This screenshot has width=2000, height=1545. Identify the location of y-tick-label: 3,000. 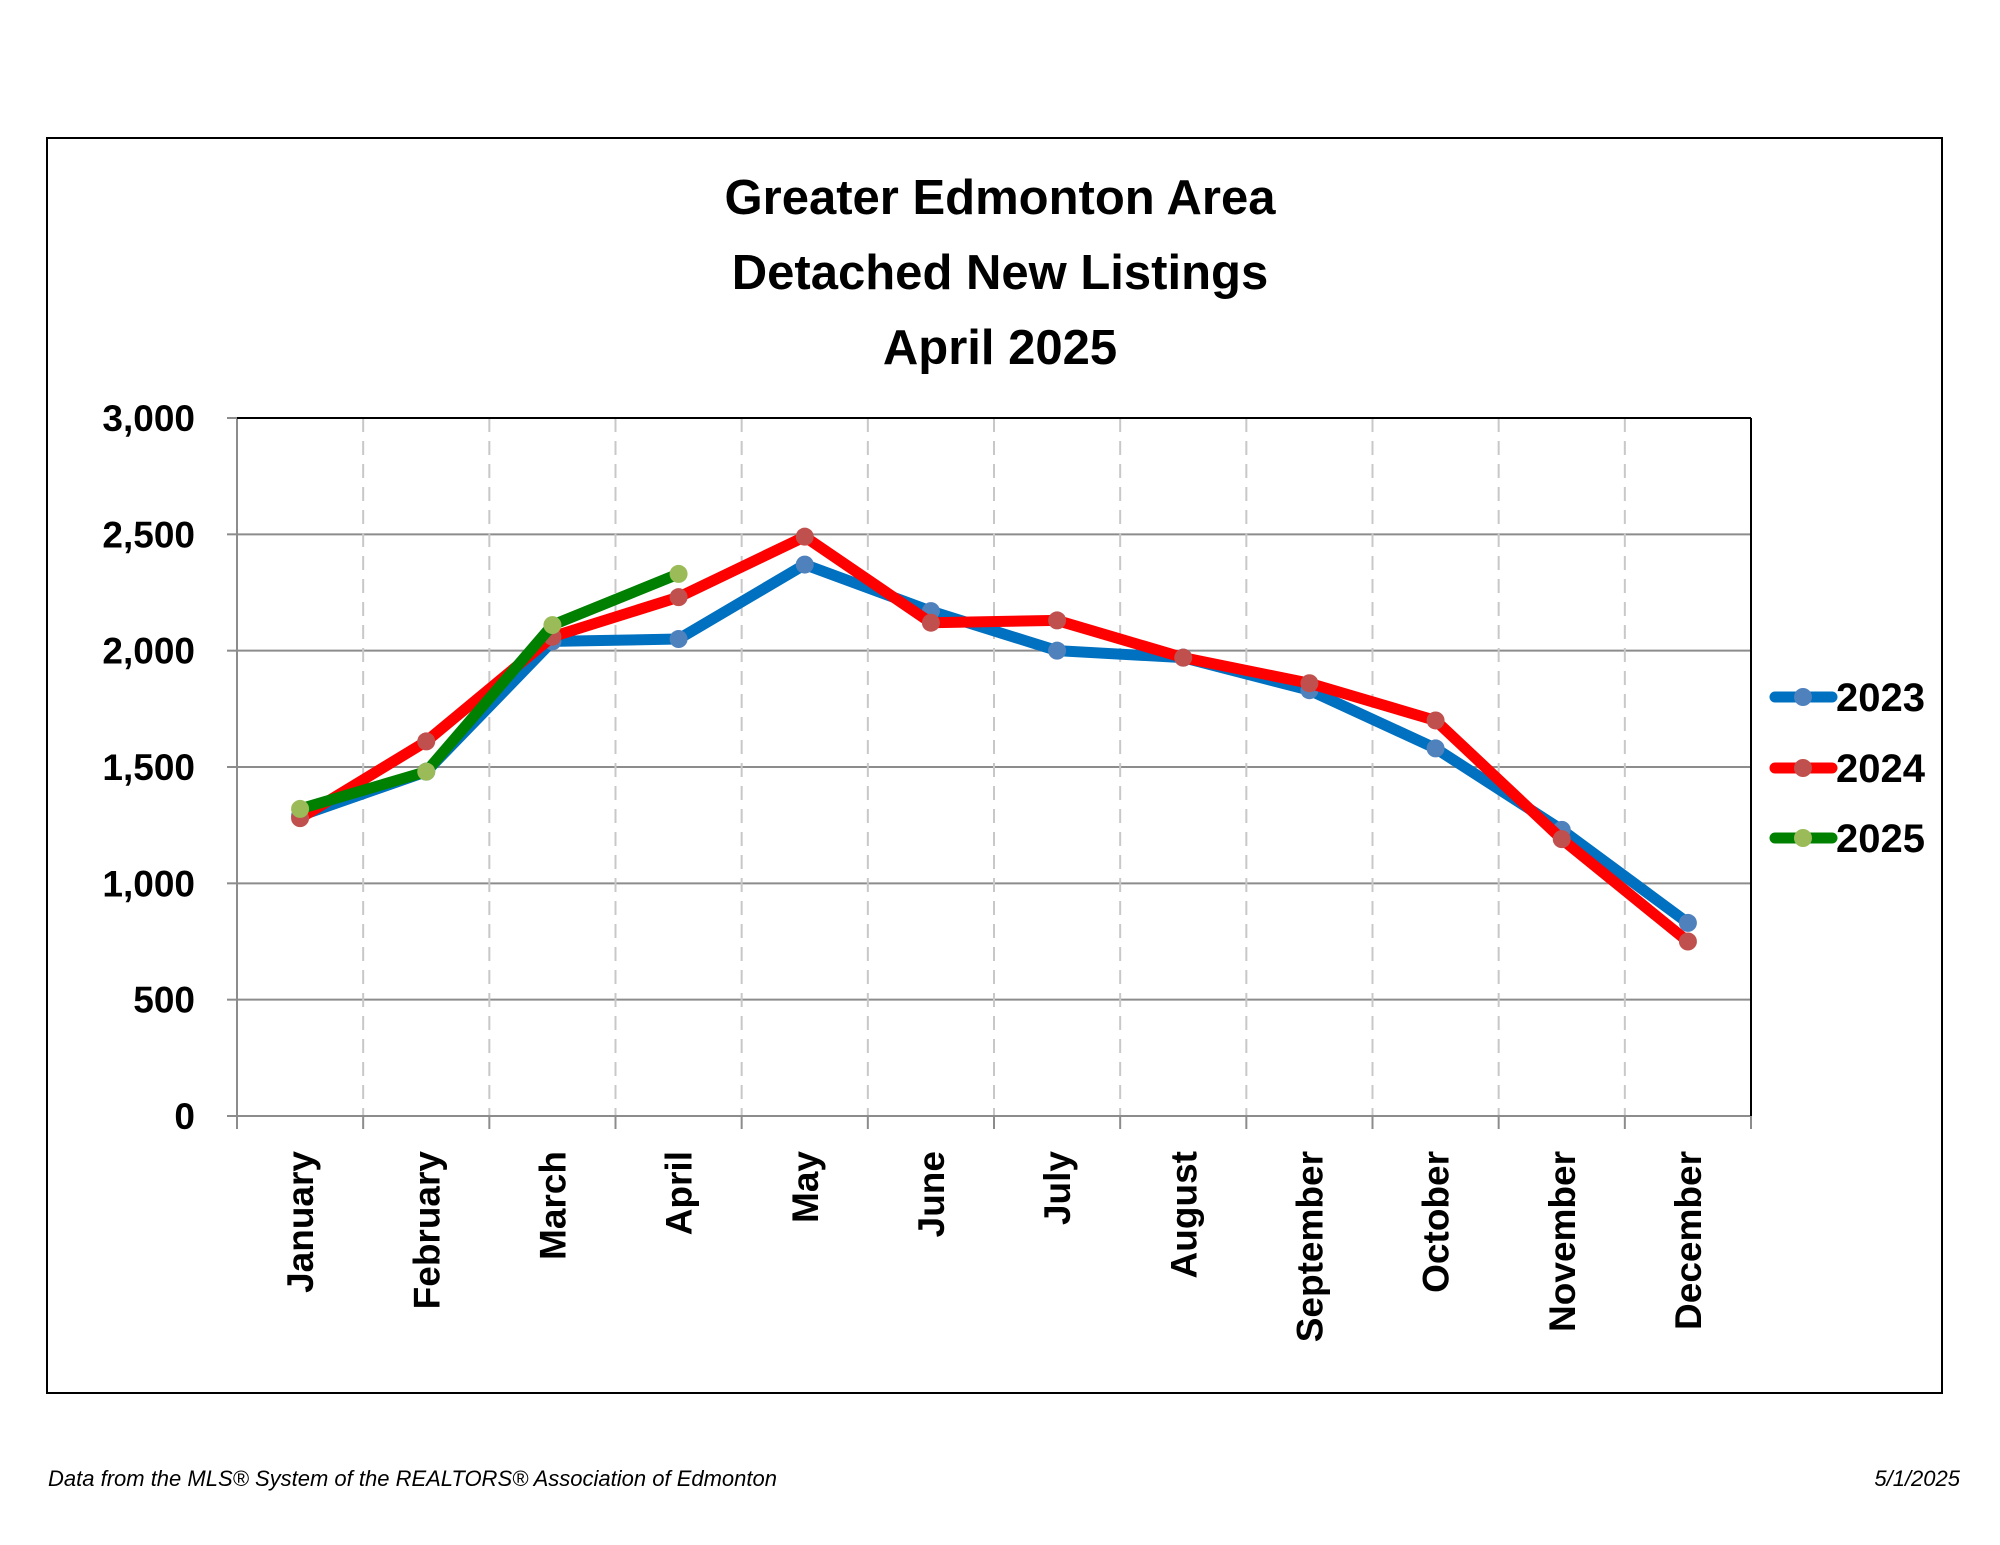
(148, 418).